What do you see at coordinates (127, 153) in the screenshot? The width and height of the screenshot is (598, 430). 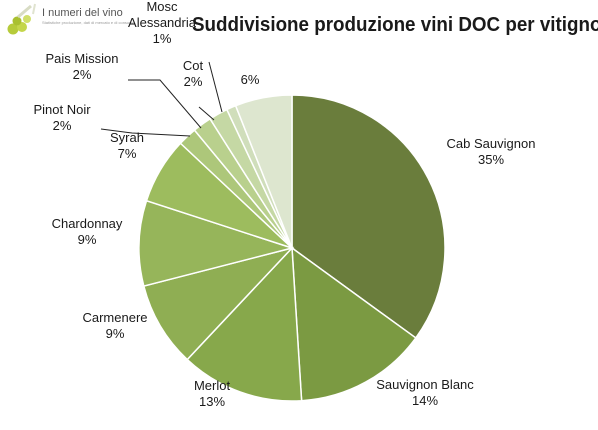 I see `slice-value: 7%` at bounding box center [127, 153].